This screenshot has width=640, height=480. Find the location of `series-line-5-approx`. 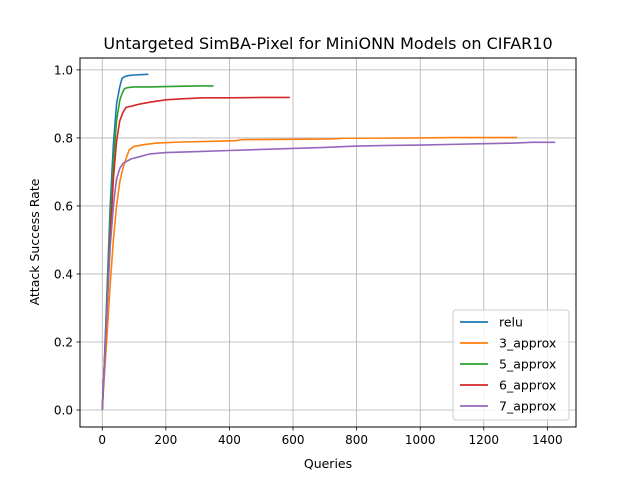

series-line-5-approx is located at coordinates (157, 248).